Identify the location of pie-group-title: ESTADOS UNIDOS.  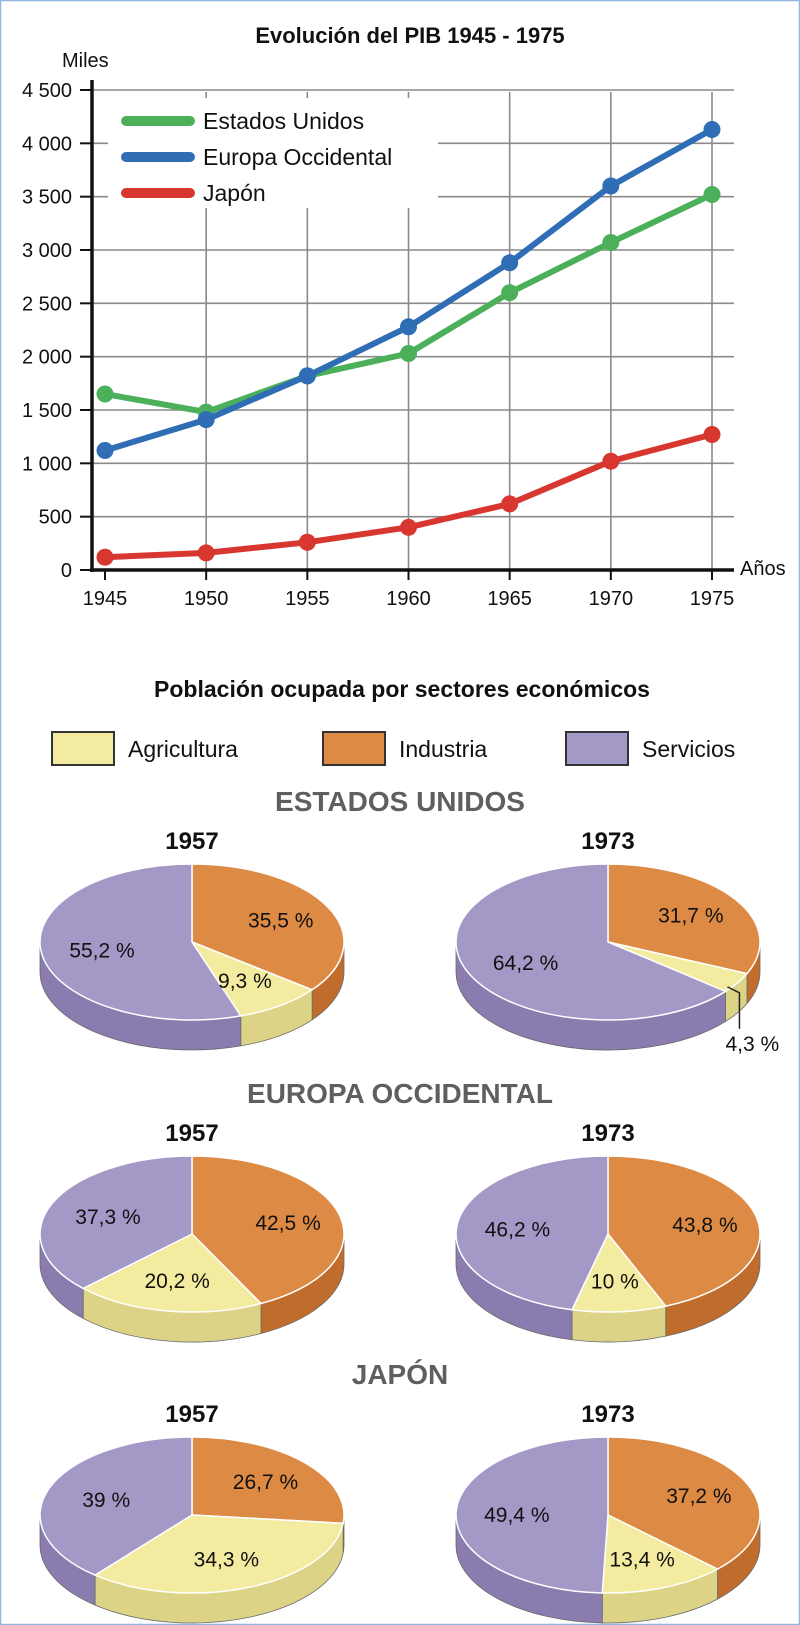
(400, 801).